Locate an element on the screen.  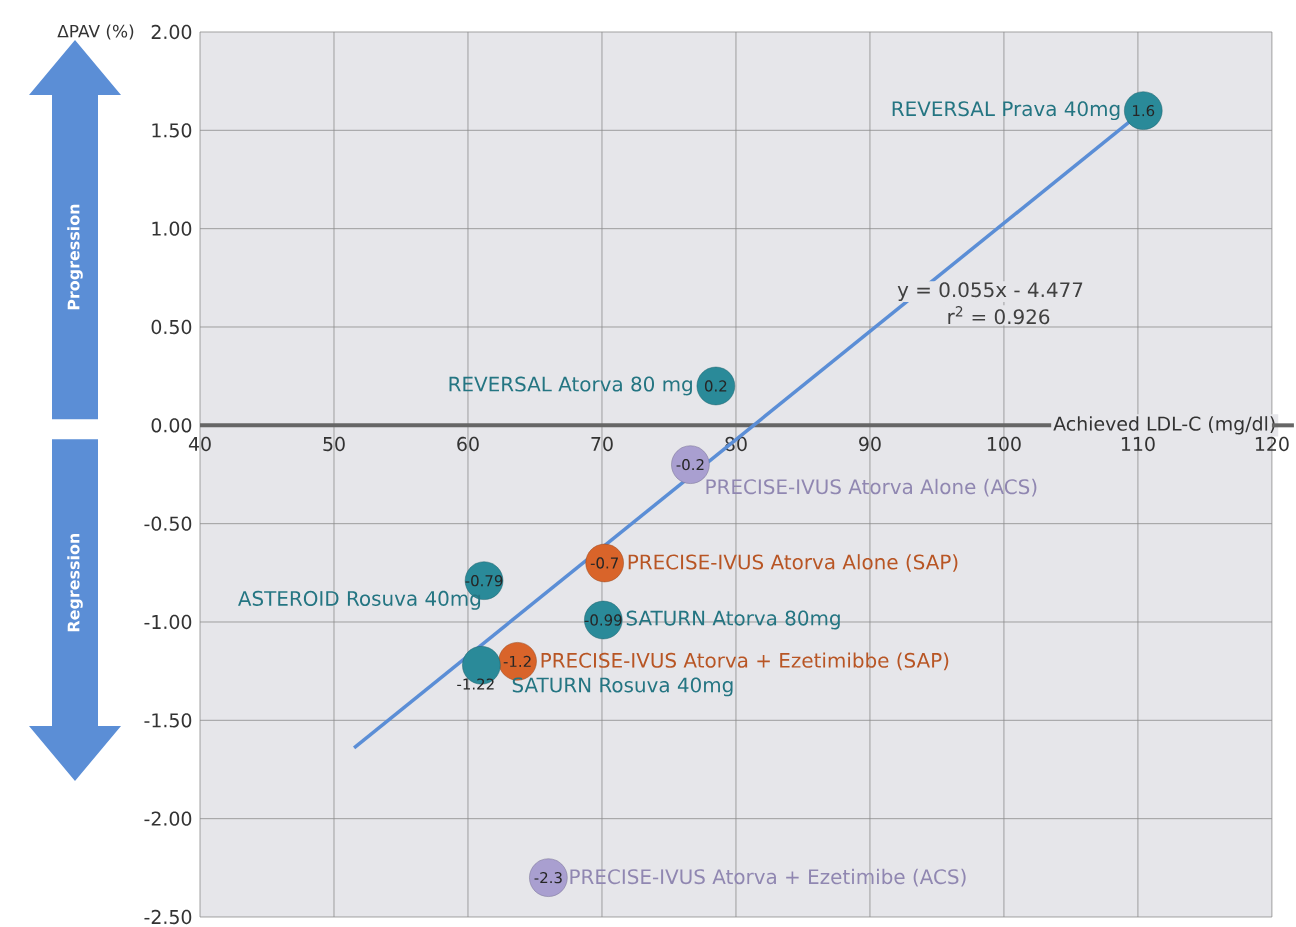
y-tick-label: 2.00 is located at coordinates (171, 31).